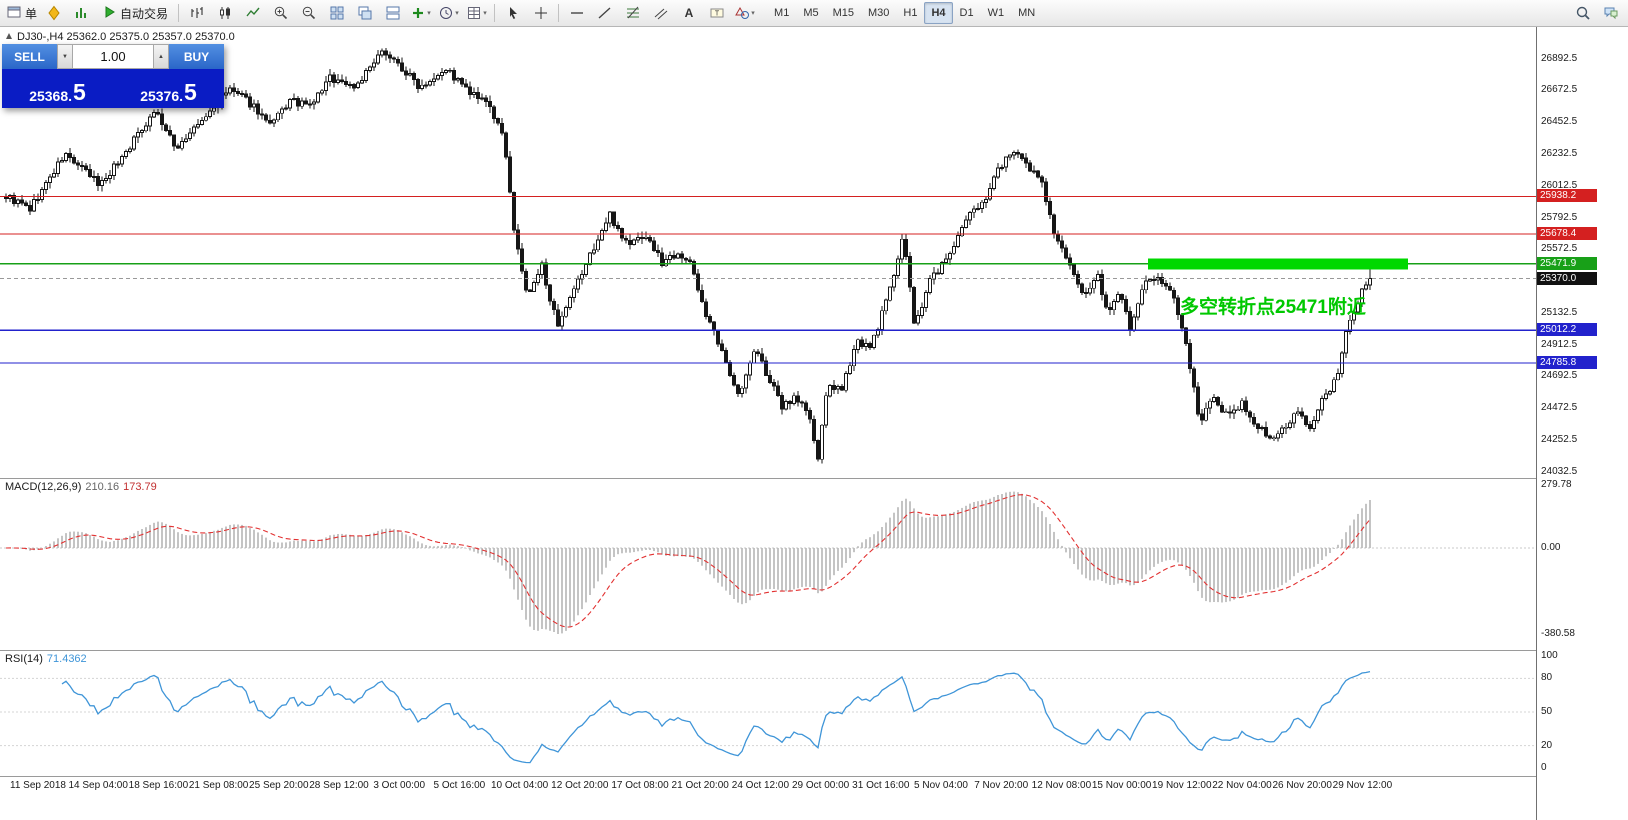 Image resolution: width=1628 pixels, height=820 pixels. I want to click on rsi-indicator-pane, so click(768, 713).